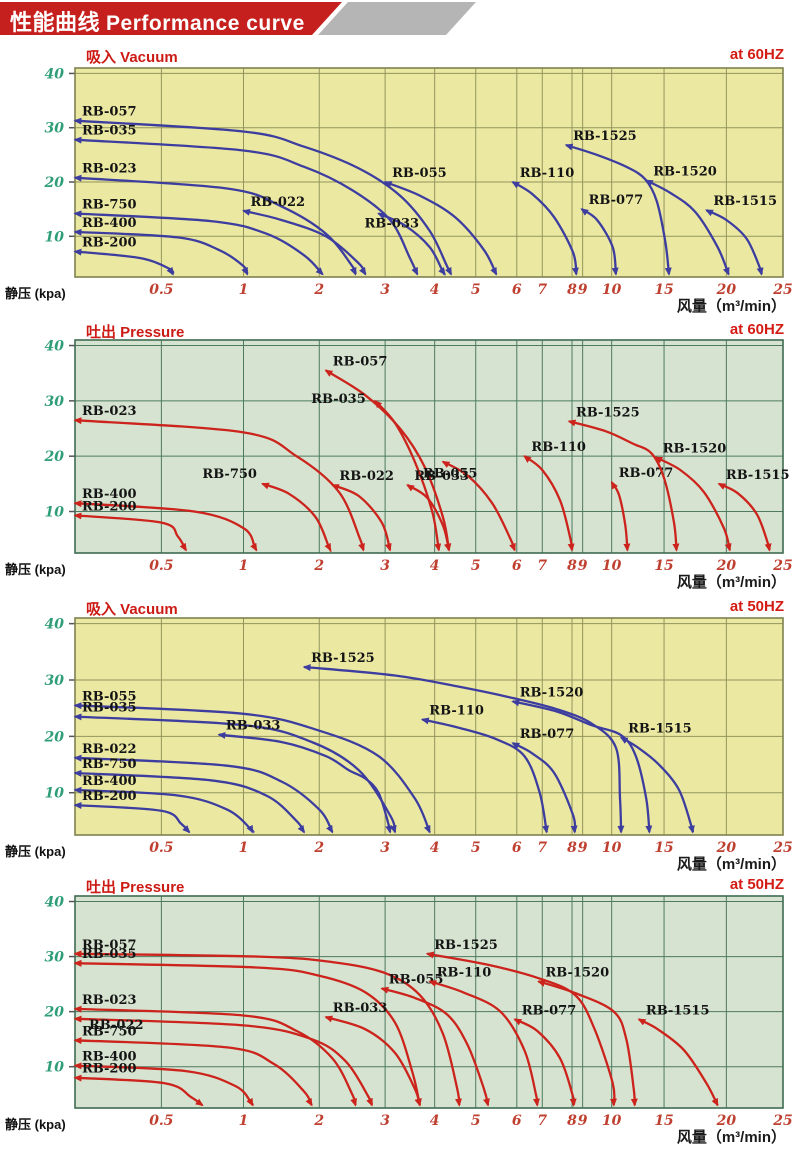 Image resolution: width=800 pixels, height=1156 pixels. What do you see at coordinates (132, 57) in the screenshot?
I see `chart-title-vacuum-60hz: 吸入 Vacuum` at bounding box center [132, 57].